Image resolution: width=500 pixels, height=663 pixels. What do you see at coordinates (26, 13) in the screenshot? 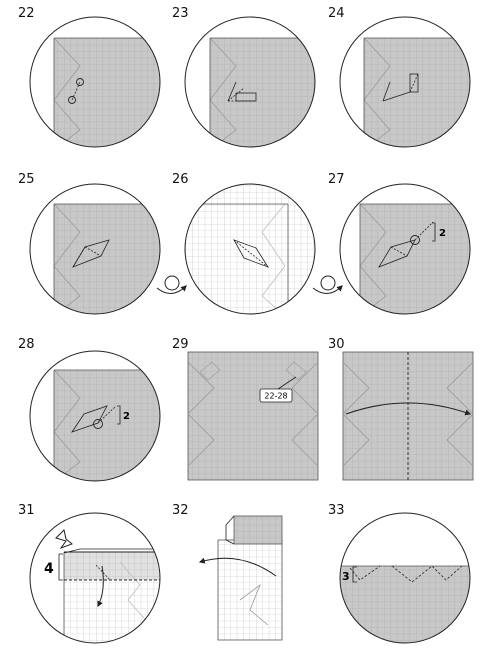
I see `step-number: 22` at bounding box center [26, 13].